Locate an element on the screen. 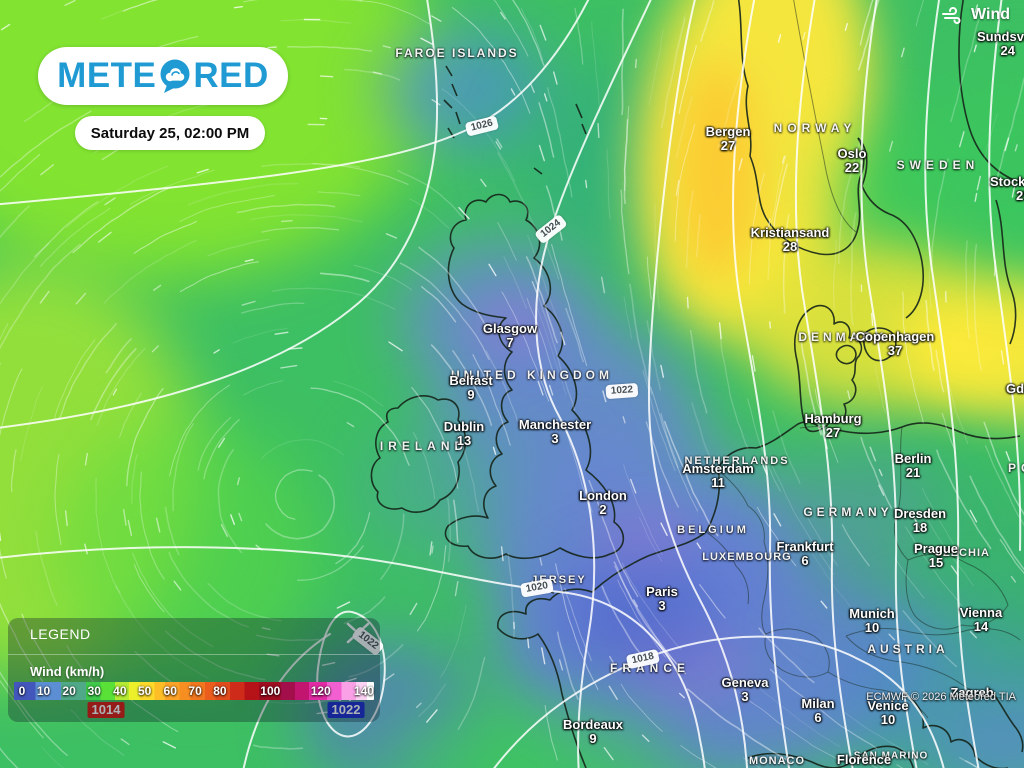  legend-tick-30: 30 is located at coordinates (94, 691).